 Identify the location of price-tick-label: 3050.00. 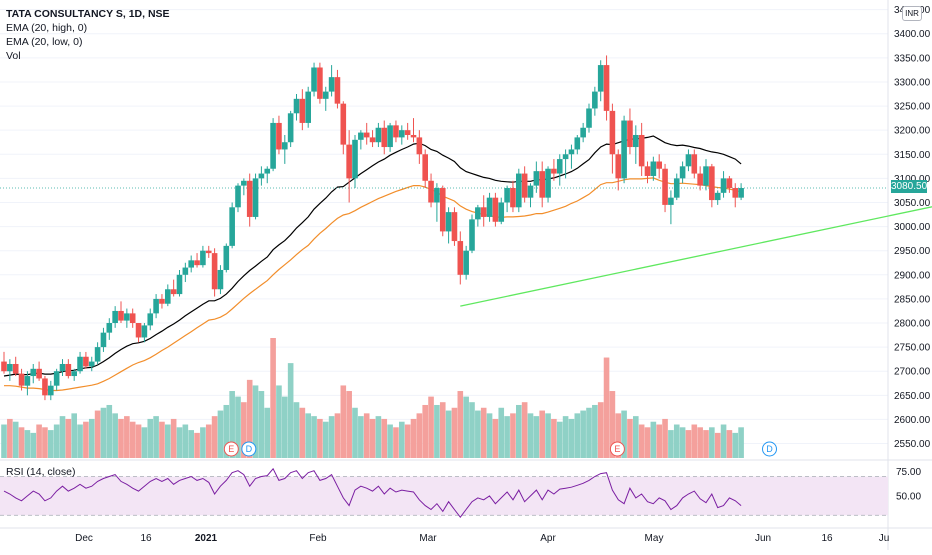
(912, 203).